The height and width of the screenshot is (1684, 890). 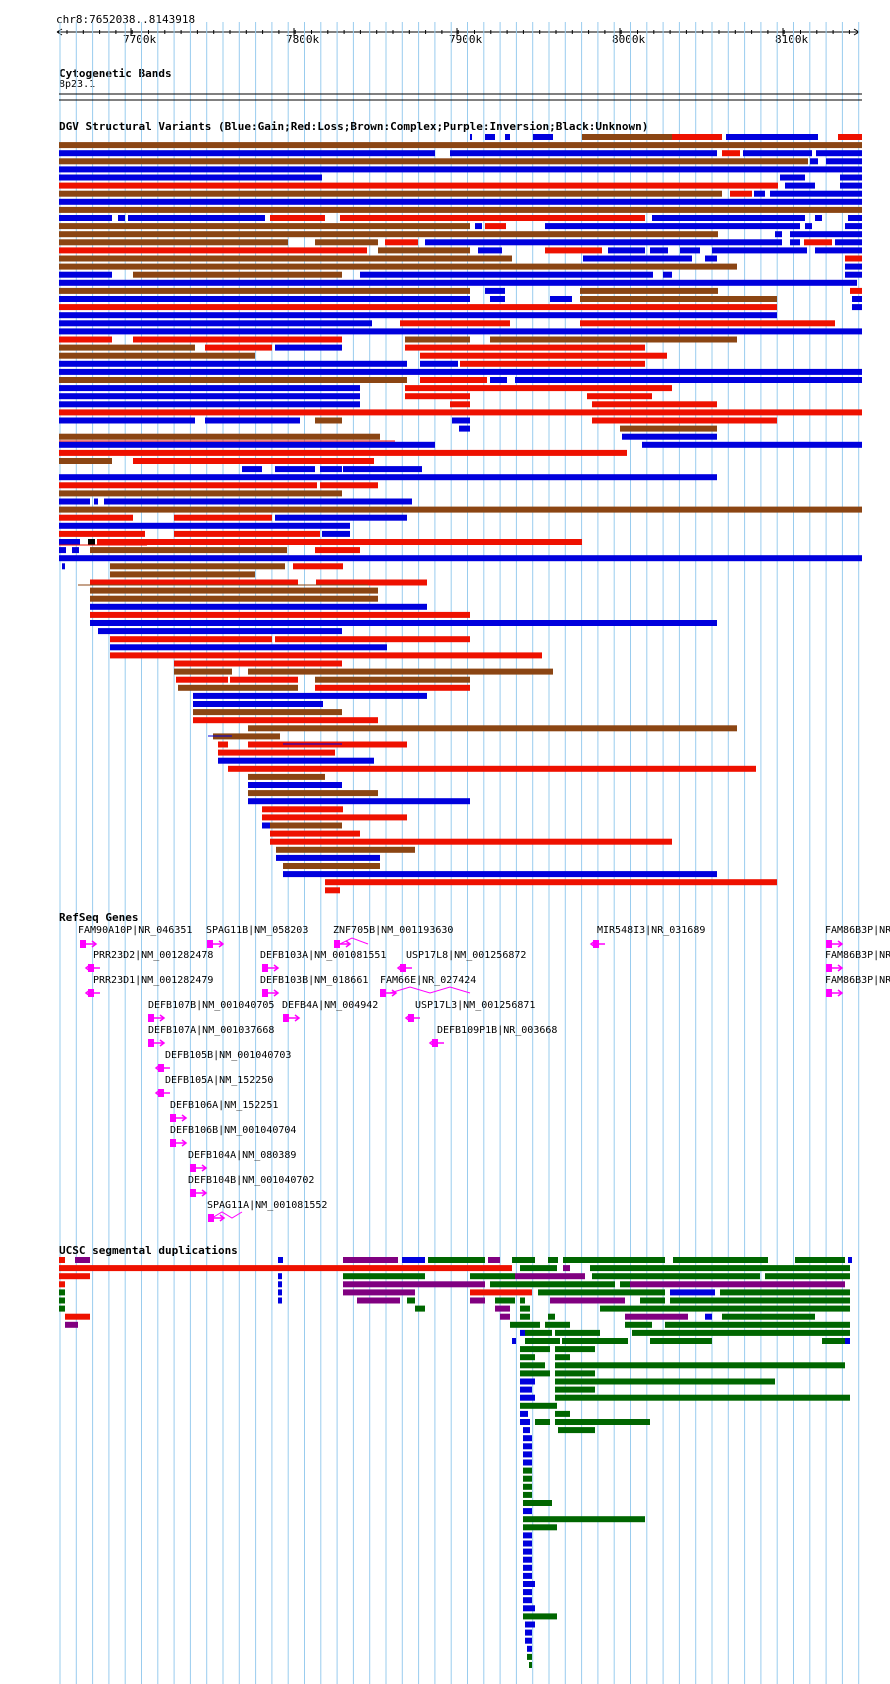 What do you see at coordinates (115, 73) in the screenshot?
I see `cytoband-track-title: Cytogenetic Bands` at bounding box center [115, 73].